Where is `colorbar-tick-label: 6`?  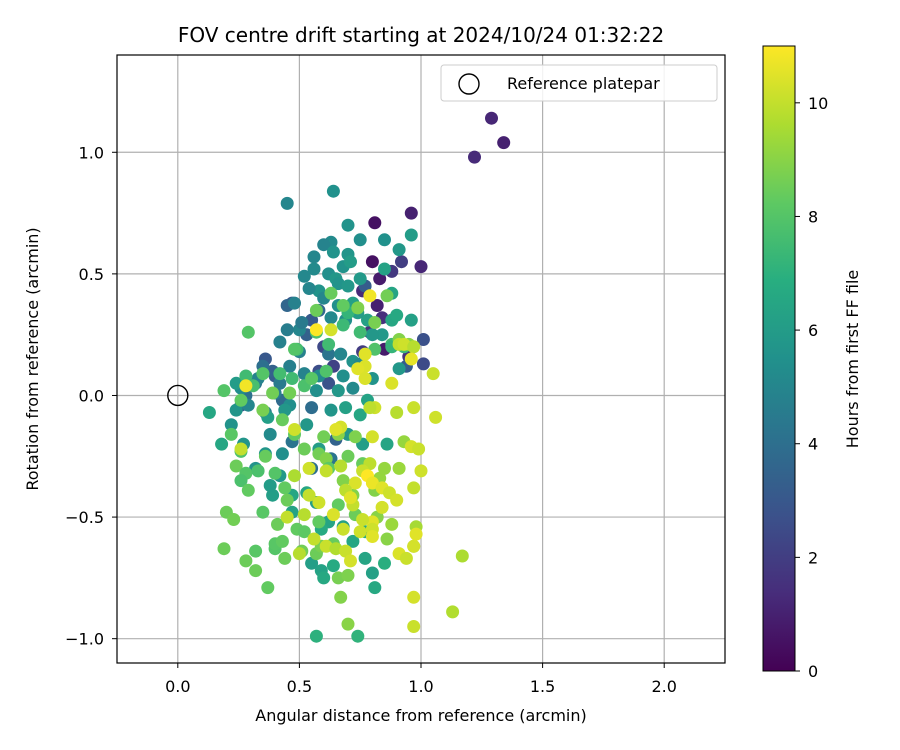
colorbar-tick-label: 6 is located at coordinates (813, 330).